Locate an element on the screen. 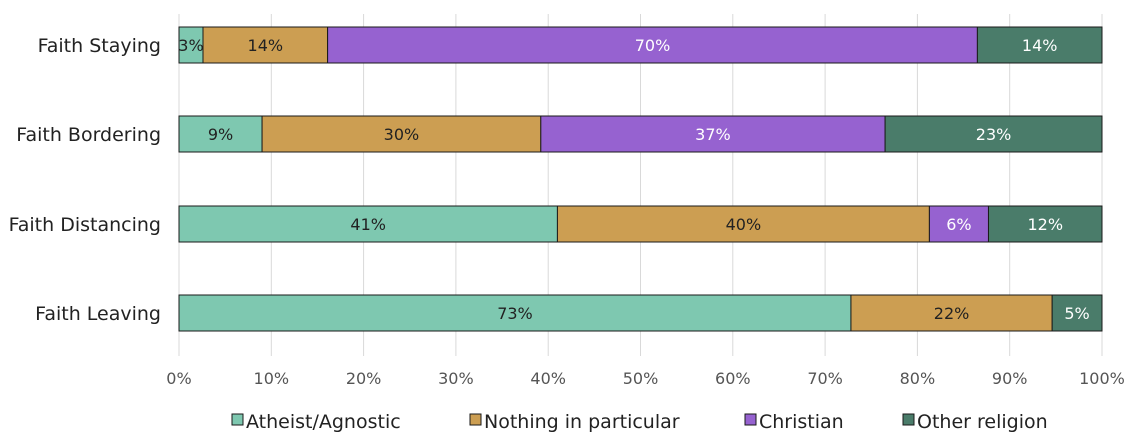 The height and width of the screenshot is (434, 1125). data-label: 9% is located at coordinates (220, 134).